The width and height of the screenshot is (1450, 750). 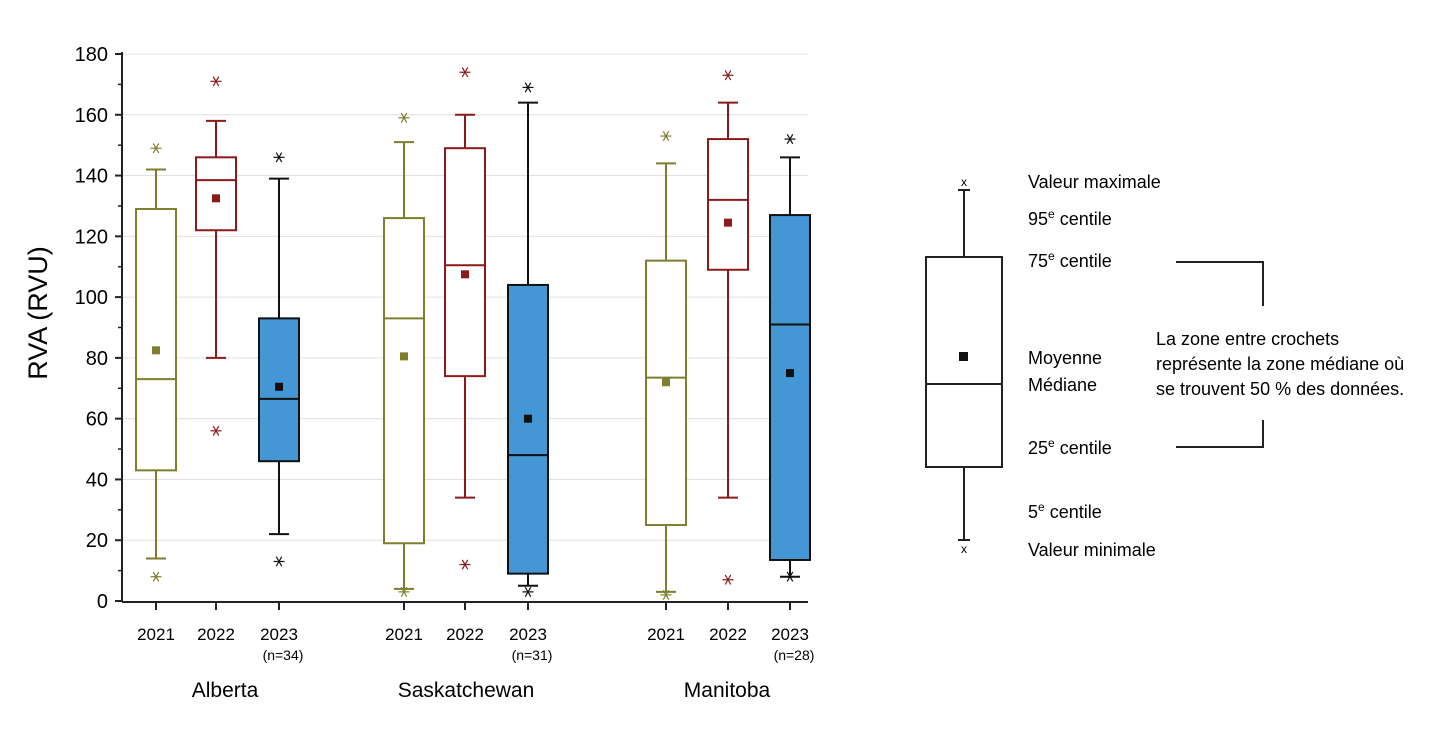 I want to click on group-label: Alberta, so click(x=225, y=690).